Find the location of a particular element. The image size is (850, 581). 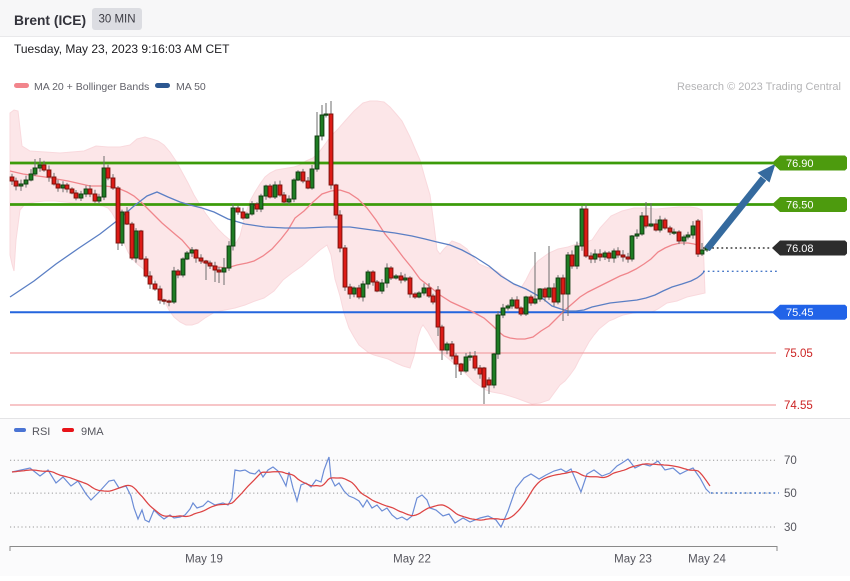

svg-text: Brent (ICE) is located at coordinates (50, 20).